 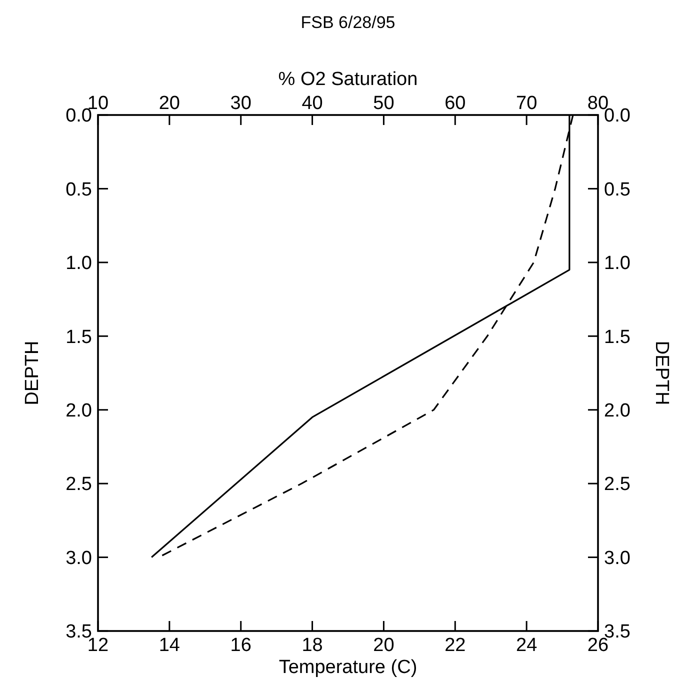 What do you see at coordinates (348, 667) in the screenshot?
I see `x-axis-title: Temperature (C)` at bounding box center [348, 667].